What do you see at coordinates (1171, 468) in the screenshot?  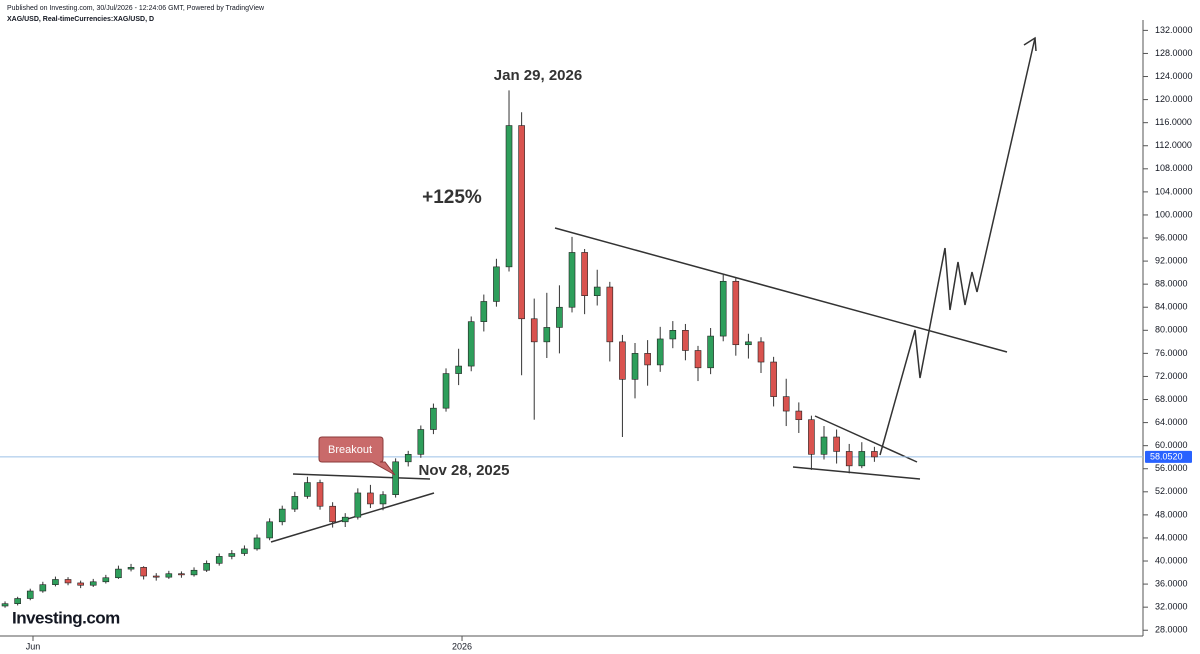 I see `y-tick-label: 56.0000` at bounding box center [1171, 468].